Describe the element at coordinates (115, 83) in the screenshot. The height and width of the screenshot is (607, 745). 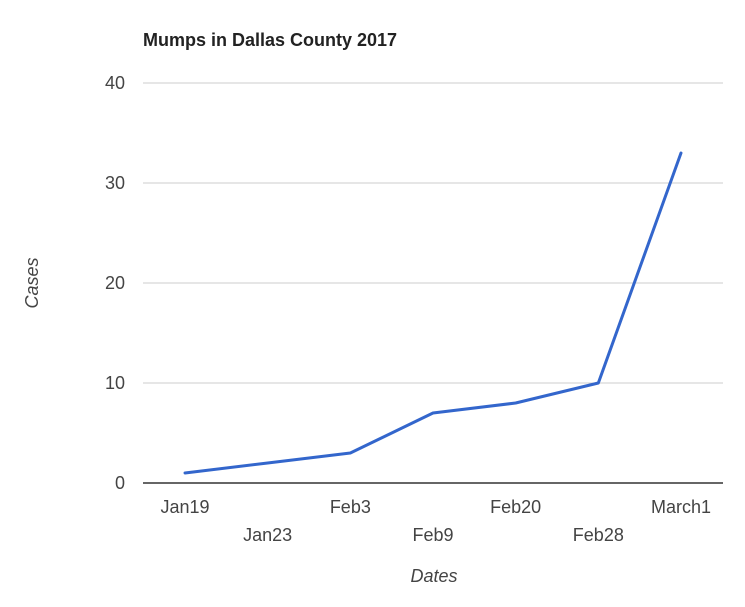
I see `y-tick-label: 40` at that location.